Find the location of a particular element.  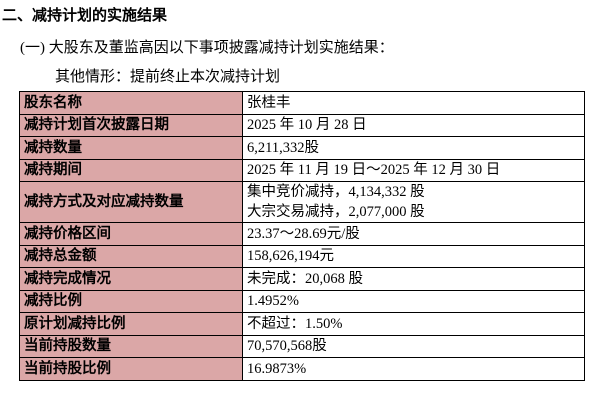

row-value: 6,211,332股 is located at coordinates (413, 148).